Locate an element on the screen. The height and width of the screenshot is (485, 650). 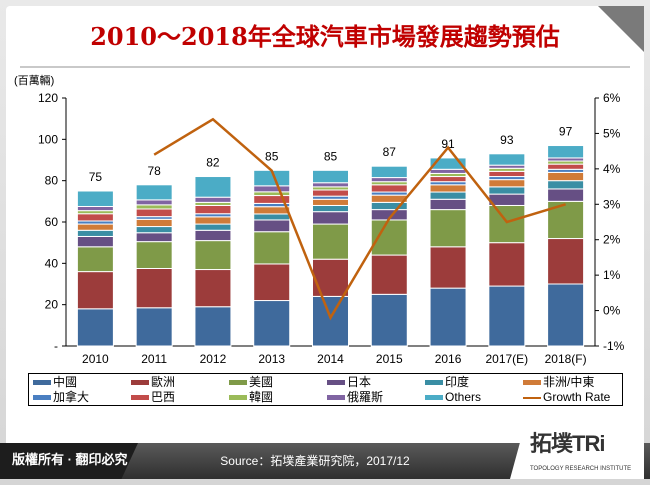
legend-item: 日本 is located at coordinates (375, 382).